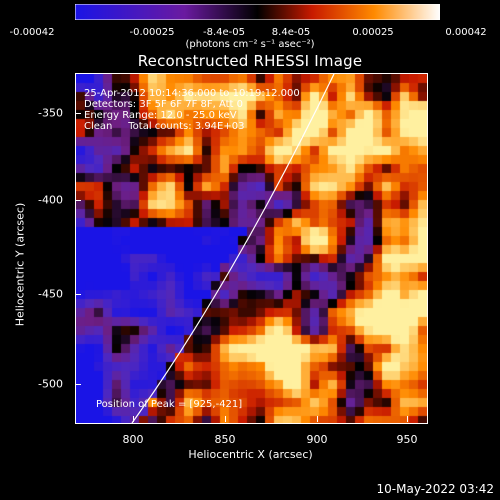 The image size is (500, 500). Describe the element at coordinates (250, 61) in the screenshot. I see `plot-title: Reconstructed RHESSI Image` at that location.